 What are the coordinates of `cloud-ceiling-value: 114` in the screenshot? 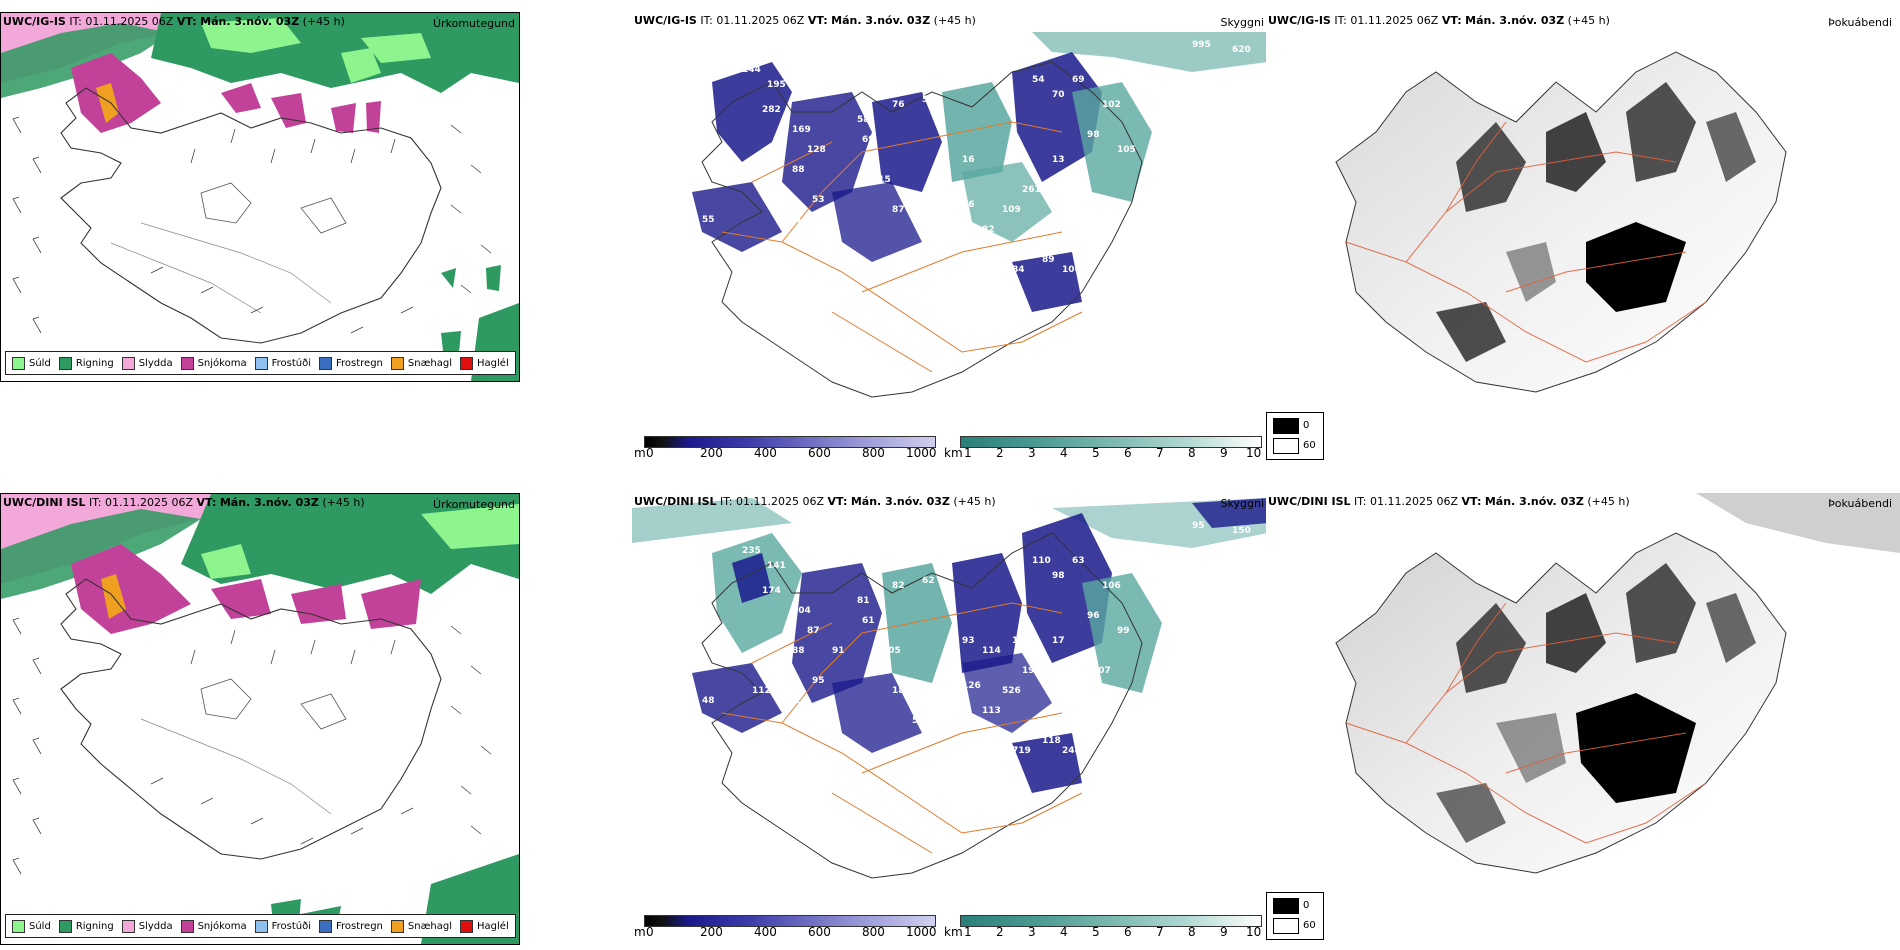 It's located at (991, 651).